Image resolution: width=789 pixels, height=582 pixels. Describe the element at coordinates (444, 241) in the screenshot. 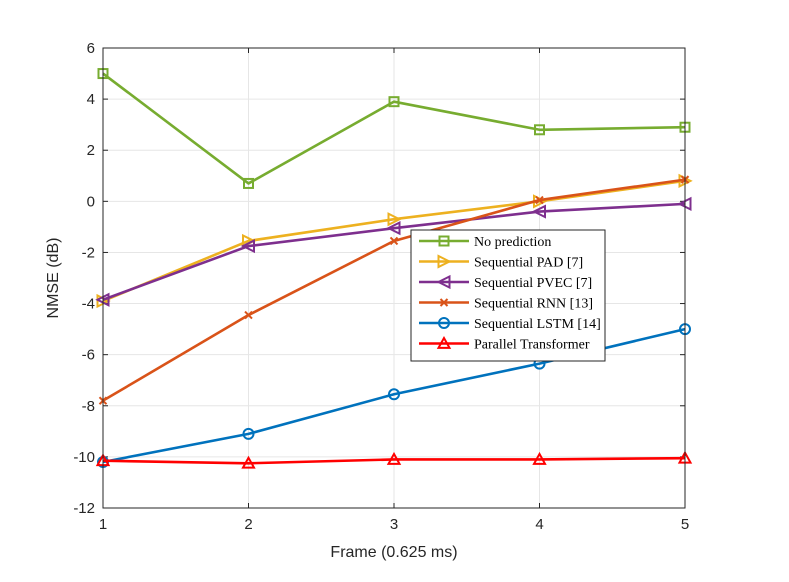

I see `legend-marker-no-prediction` at that location.